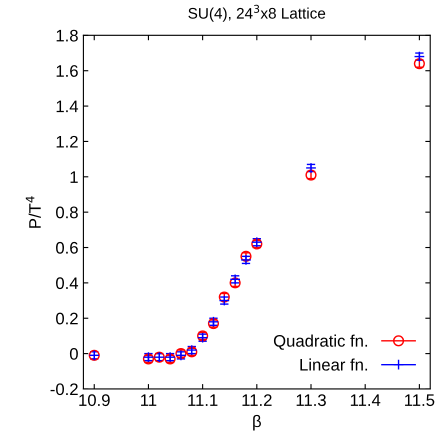 This screenshot has width=439, height=442. I want to click on y-tick-label: 1.4, so click(67, 106).